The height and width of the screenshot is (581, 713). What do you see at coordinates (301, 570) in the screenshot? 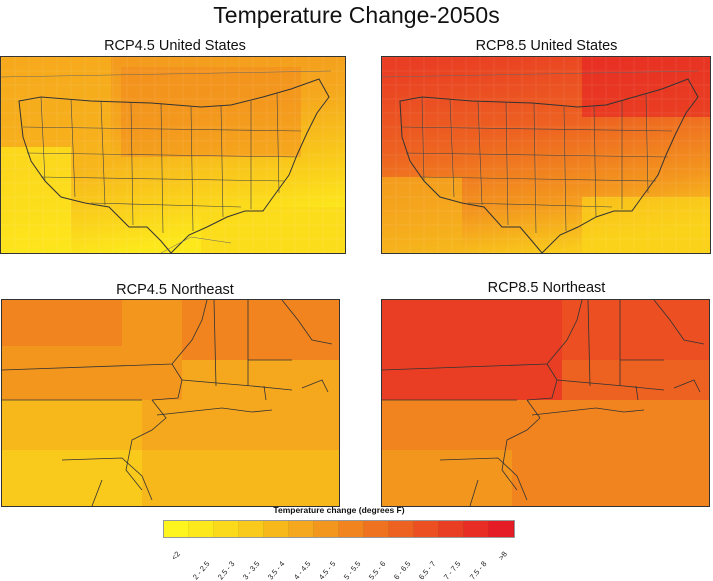
I see `legend-bin-label: 4 - 4.5` at bounding box center [301, 570].